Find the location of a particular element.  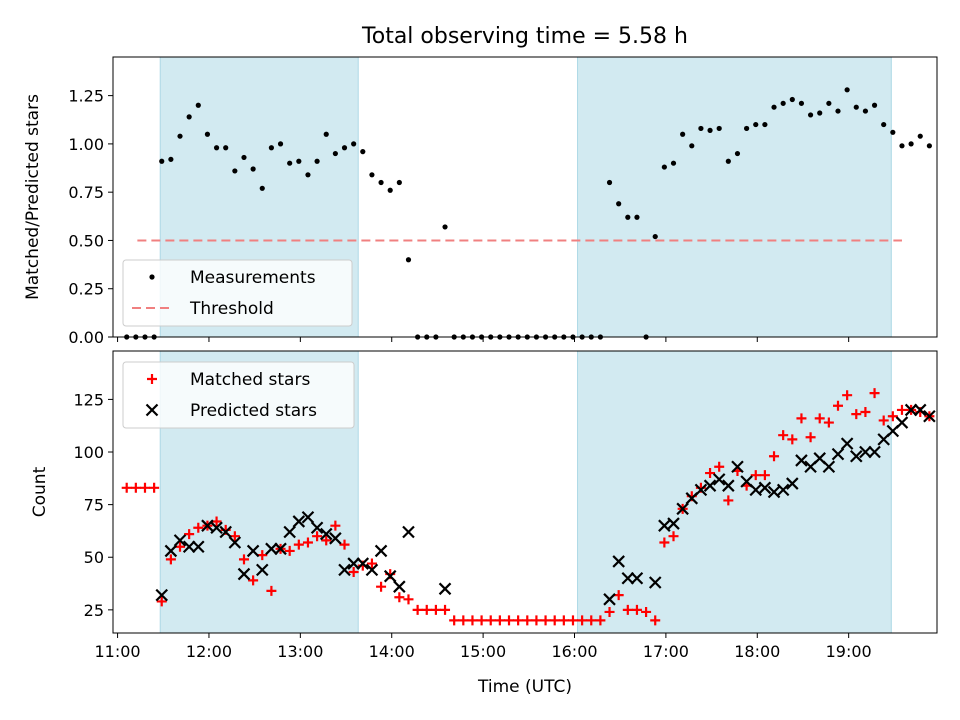

y-tick-label: 100 is located at coordinates (88, 452).